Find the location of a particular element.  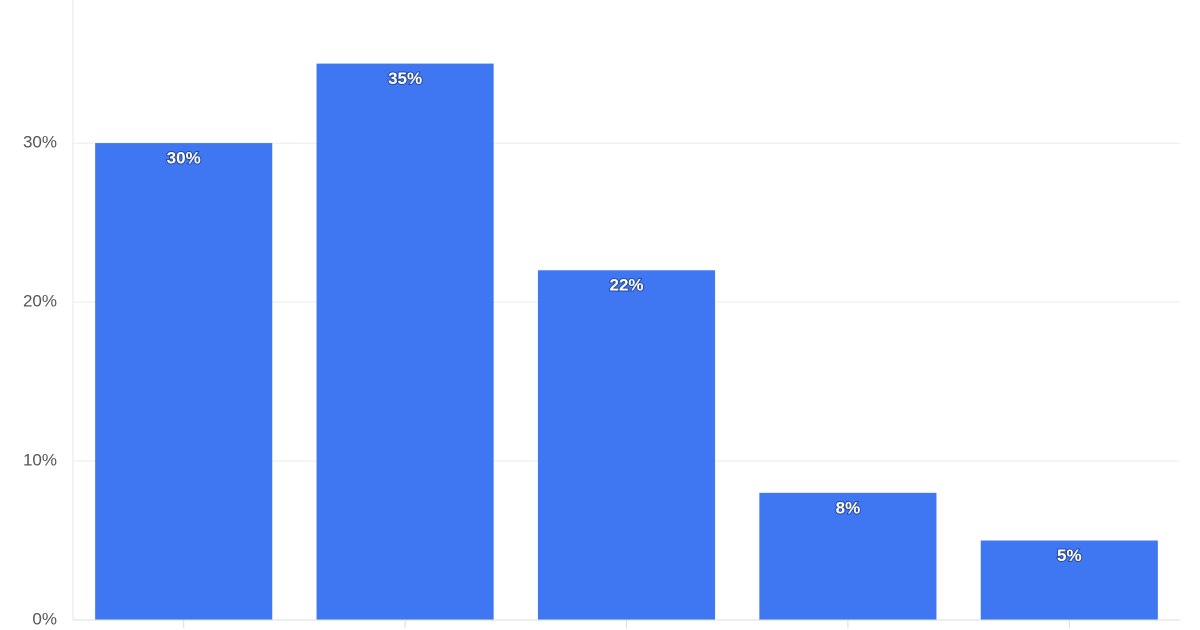

value-label: 35% is located at coordinates (405, 78).